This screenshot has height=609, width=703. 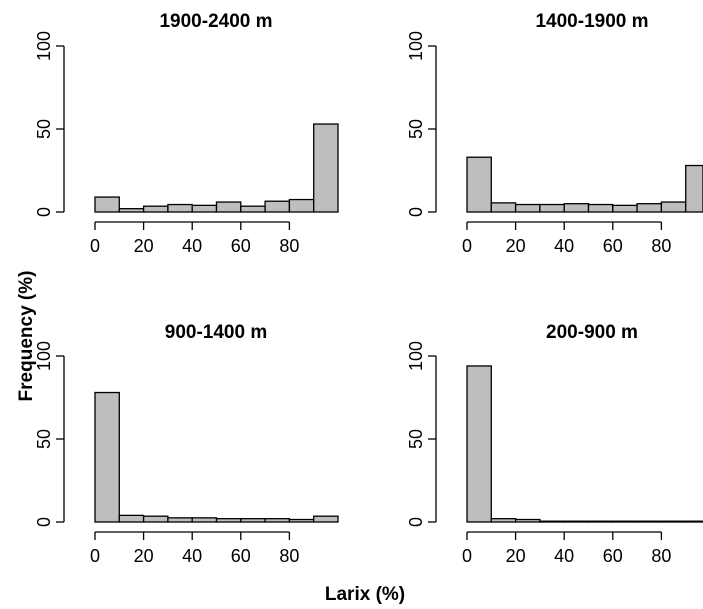 I want to click on x-axis-label: Larix (%), so click(x=365, y=594).